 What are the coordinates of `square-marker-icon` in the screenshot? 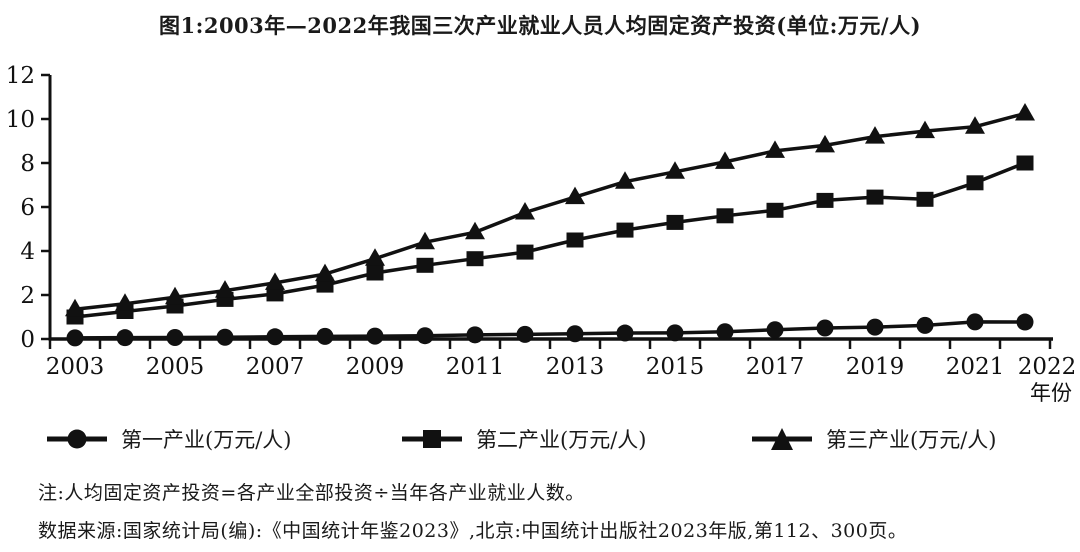 It's located at (432, 439).